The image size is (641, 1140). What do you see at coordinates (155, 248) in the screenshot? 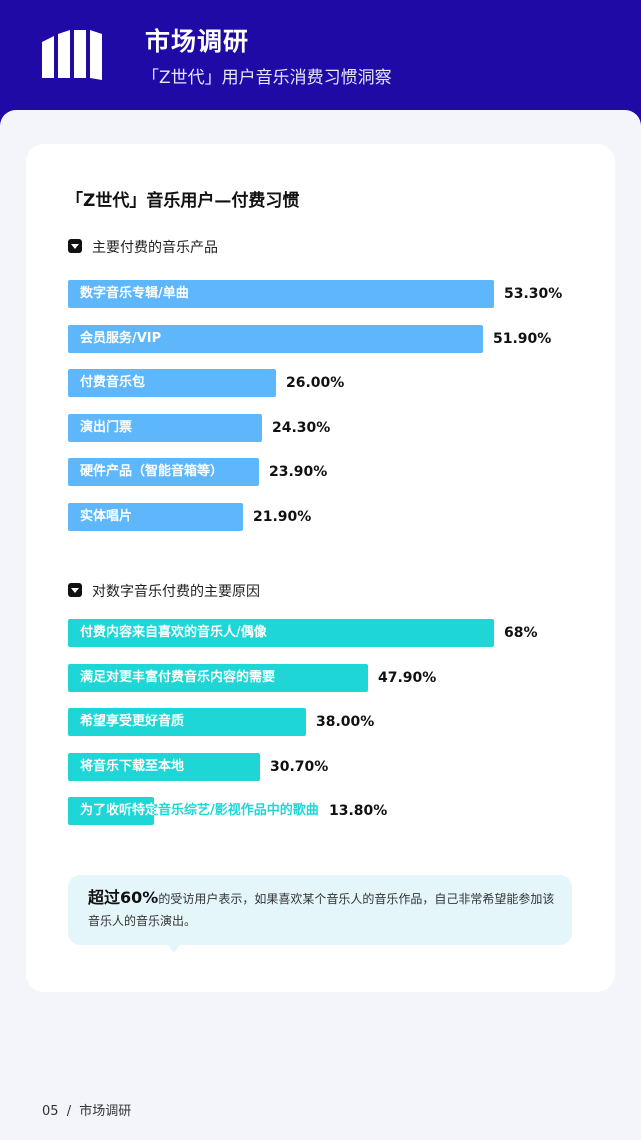
I see `section-title: 主要付费的音乐产品` at bounding box center [155, 248].